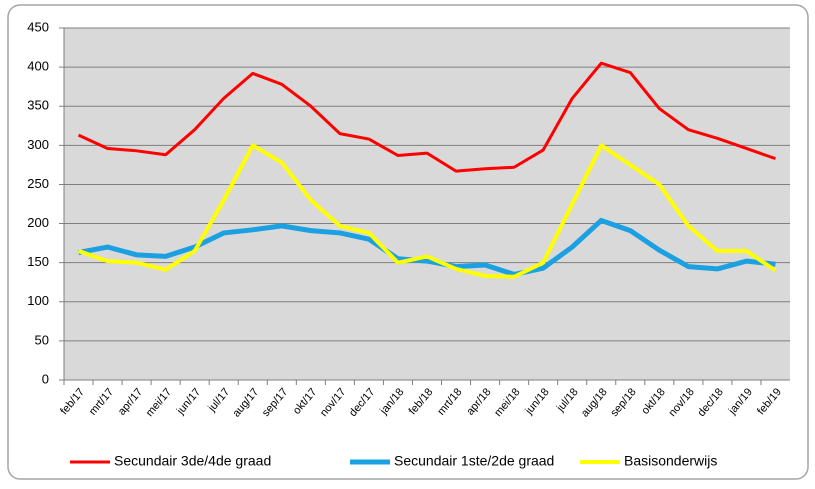  What do you see at coordinates (38, 26) in the screenshot?
I see `y-tick-label: 450` at bounding box center [38, 26].